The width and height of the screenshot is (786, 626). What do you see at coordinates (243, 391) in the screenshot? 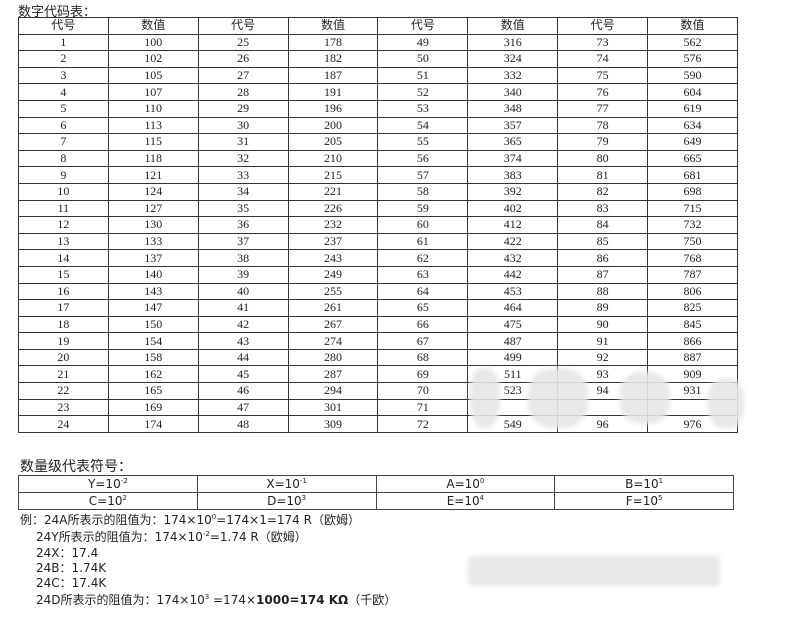
I see `code-cell: 46` at bounding box center [243, 391].